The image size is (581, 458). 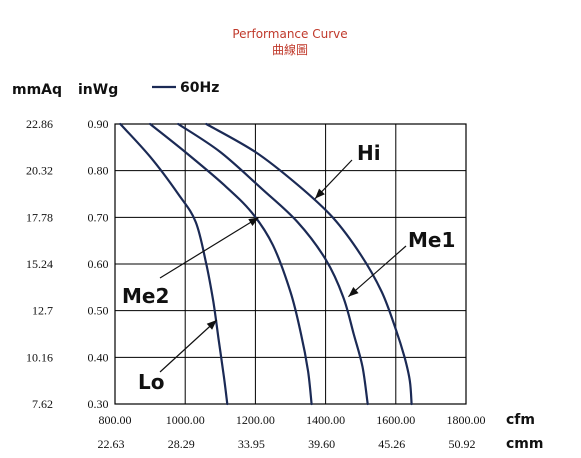 What do you see at coordinates (431, 240) in the screenshot?
I see `curve-label-me1: Me1` at bounding box center [431, 240].